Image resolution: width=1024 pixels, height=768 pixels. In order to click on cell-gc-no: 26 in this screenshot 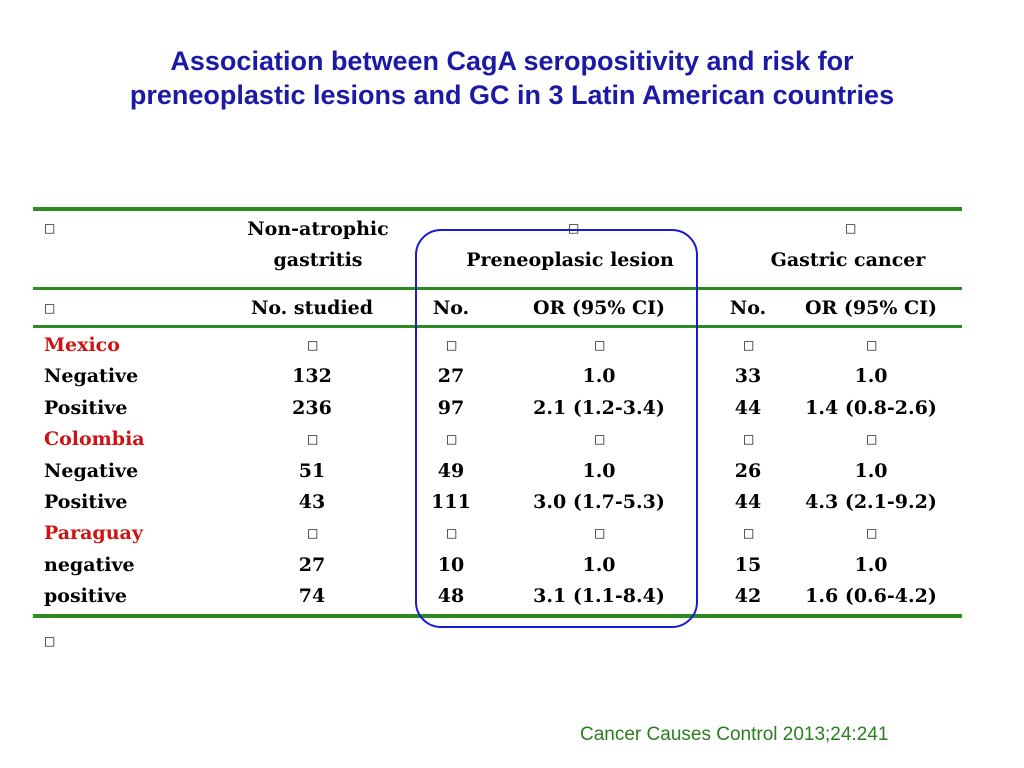, I will do `click(748, 471)`.